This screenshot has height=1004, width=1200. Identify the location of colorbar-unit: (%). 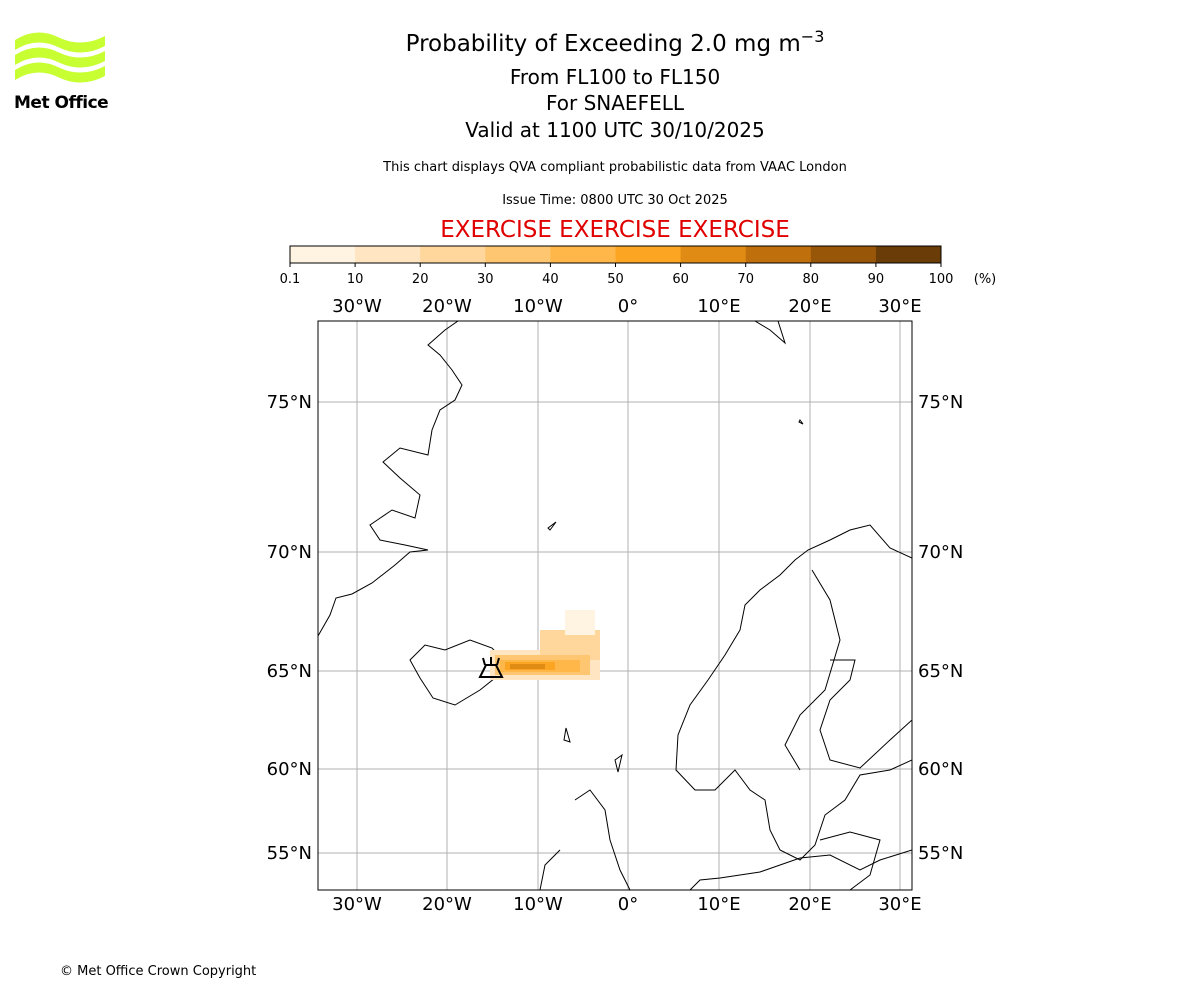
(985, 279).